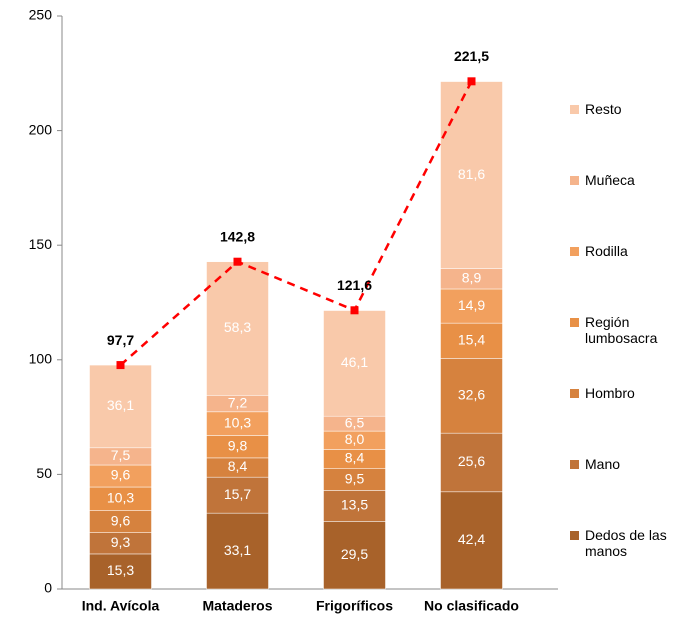  I want to click on data-label: 13,5, so click(354, 505).